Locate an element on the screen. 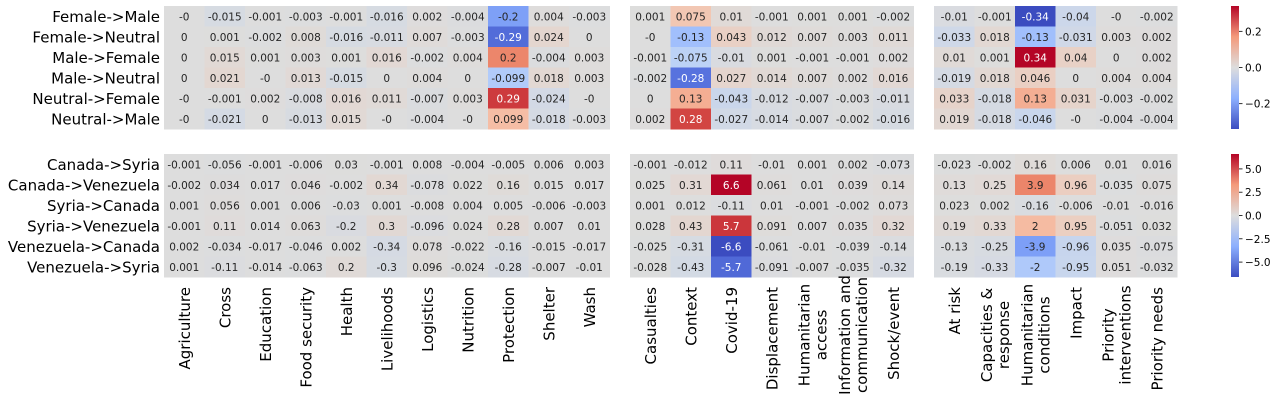 This screenshot has height=413, width=1275. cell-value-label: -0.011 is located at coordinates (893, 99).